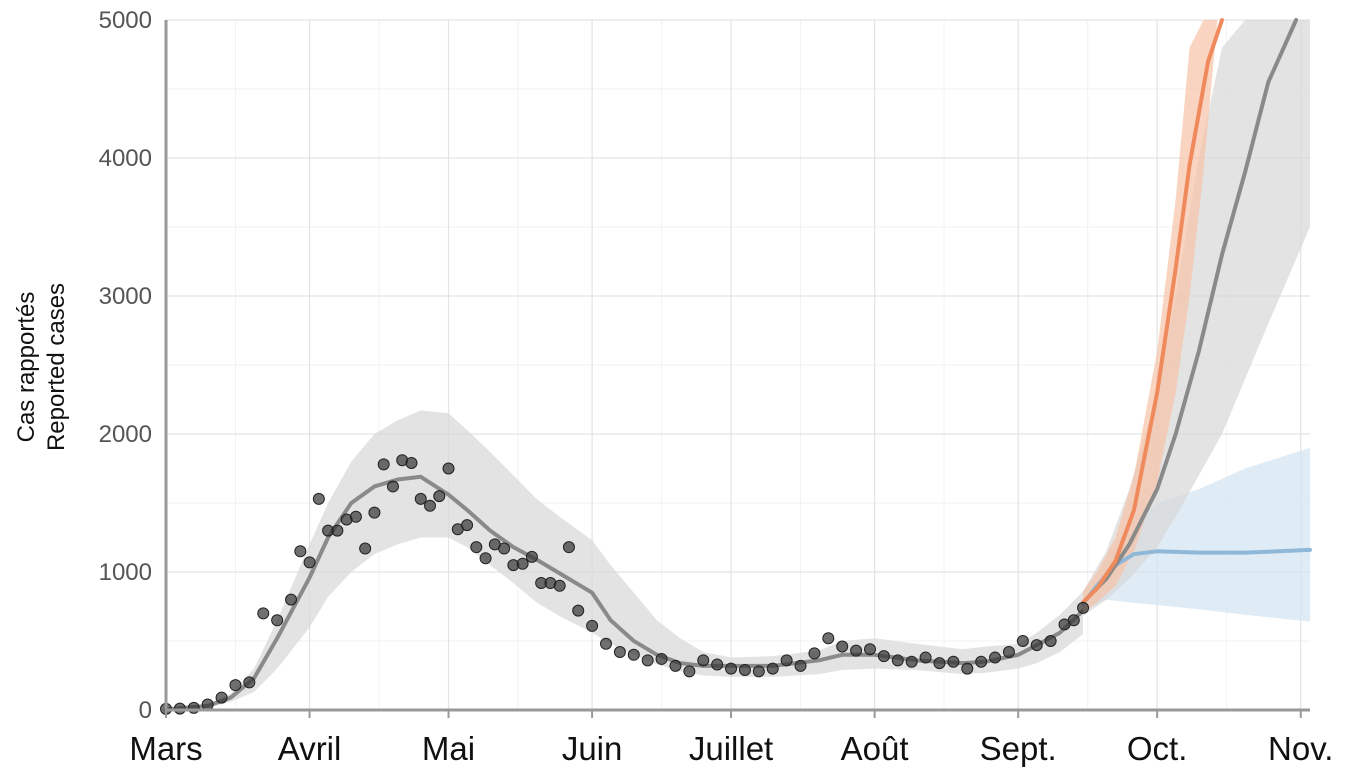 The image size is (1345, 773). I want to click on confidence-band-blue_band, so click(1196, 534).